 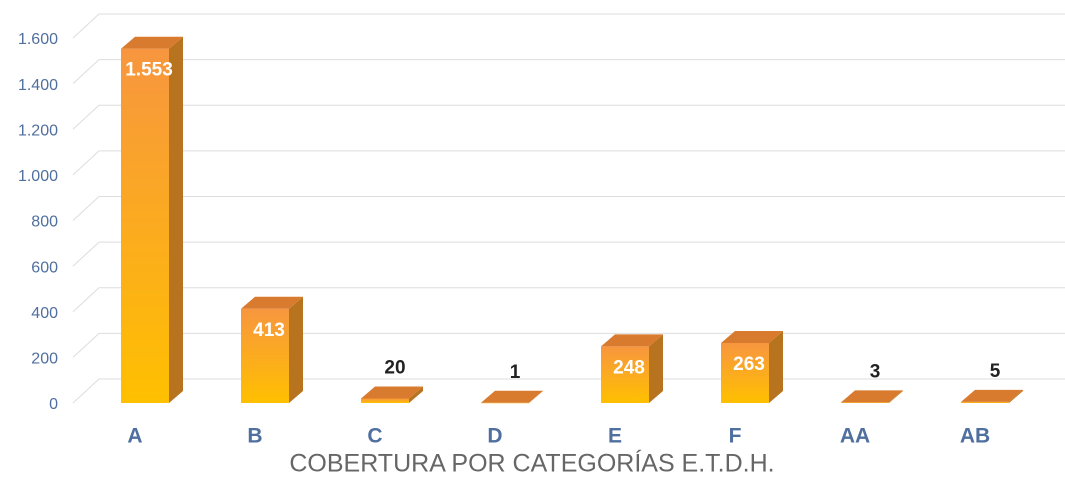 I want to click on x-tick-label: B, so click(x=254, y=436).